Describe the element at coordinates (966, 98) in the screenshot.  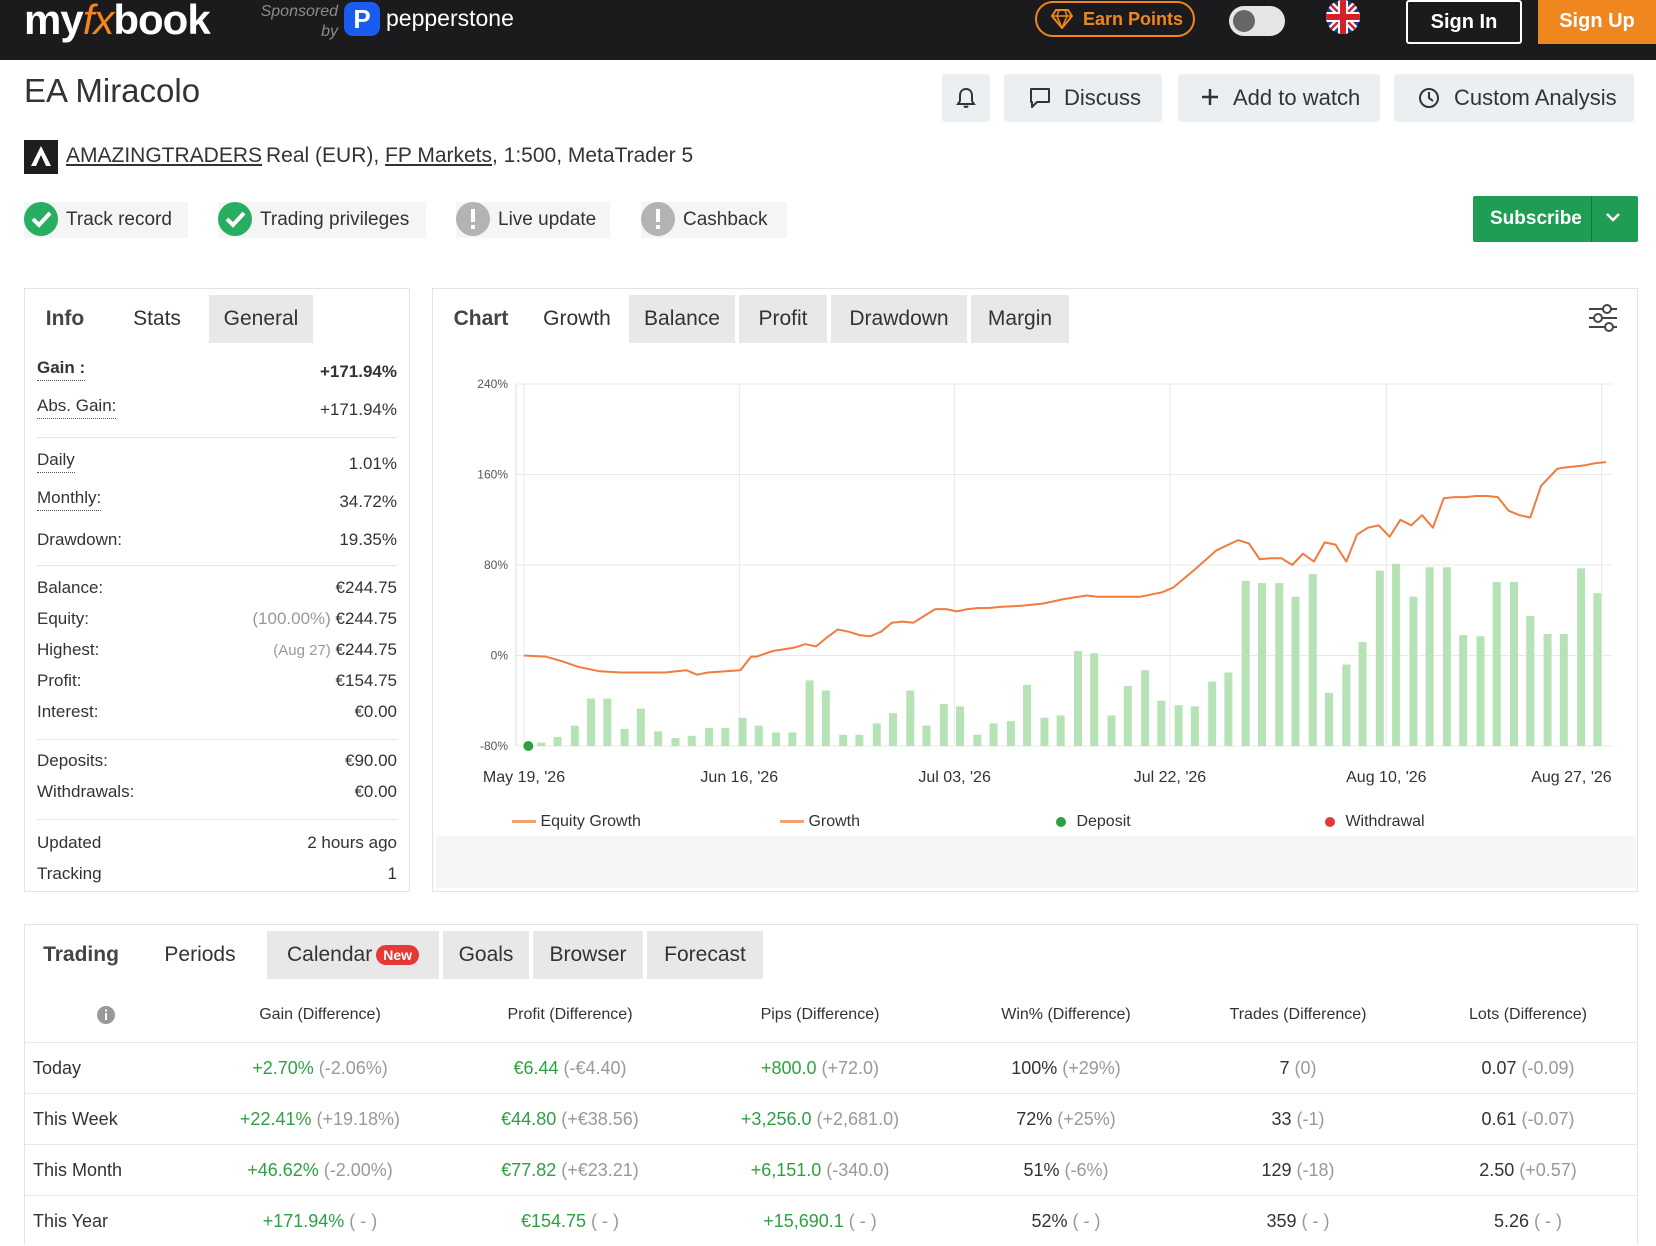
I see `notification-button` at that location.